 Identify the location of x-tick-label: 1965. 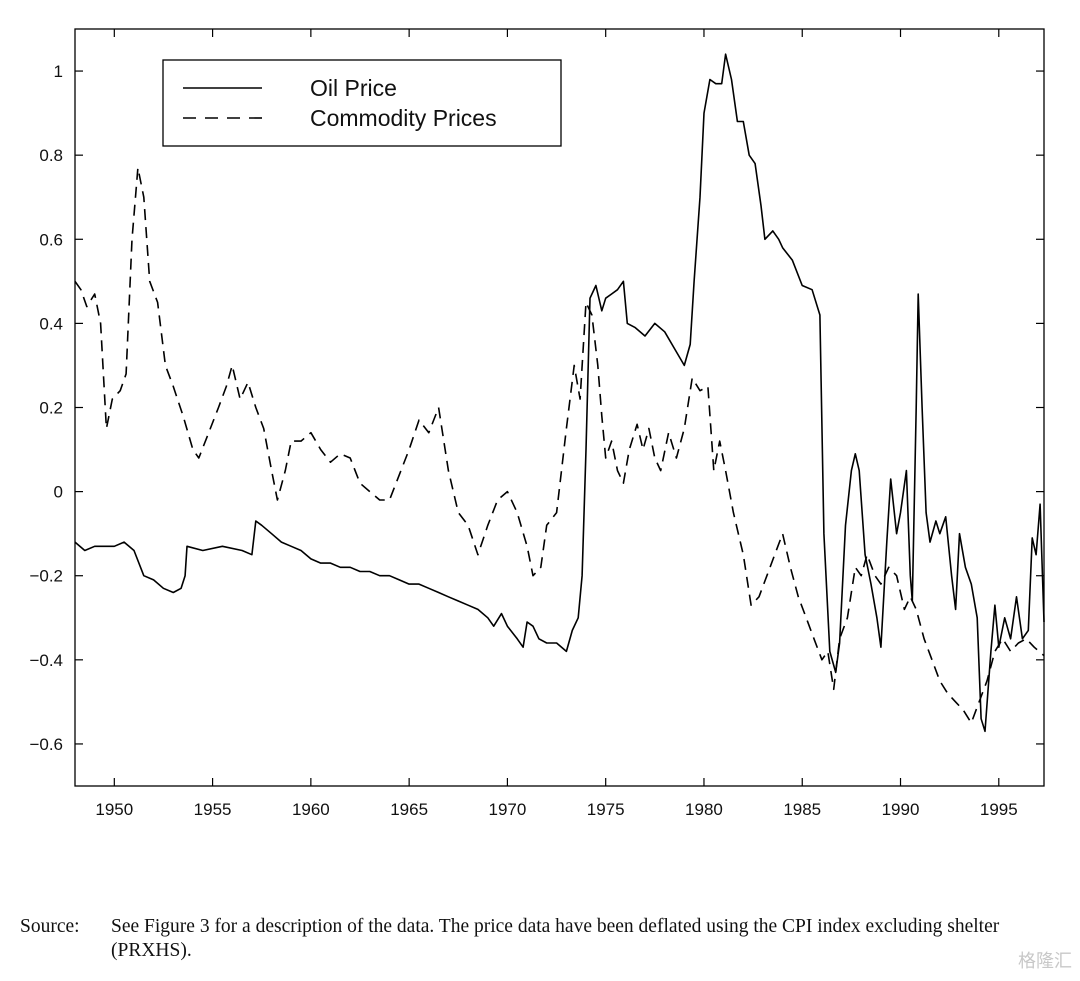
(409, 809).